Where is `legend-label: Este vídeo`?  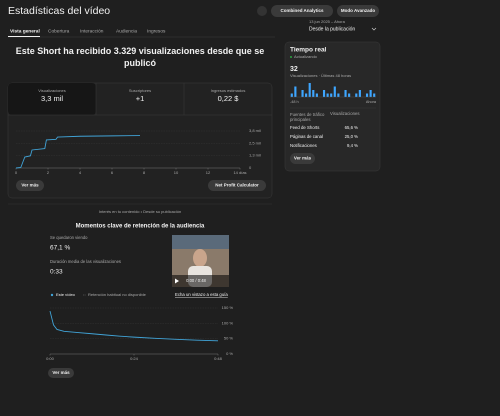 legend-label: Este vídeo is located at coordinates (66, 294).